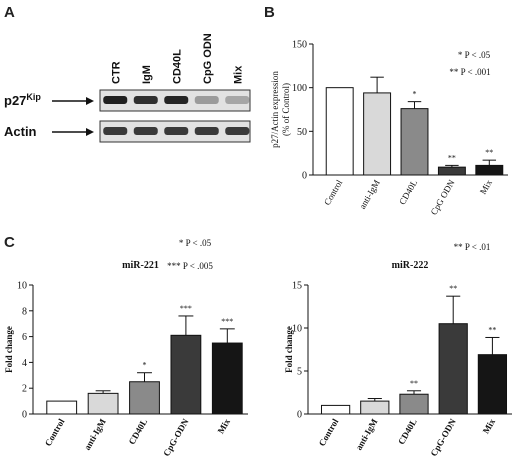 This screenshot has width=520, height=476. What do you see at coordinates (20, 131) in the screenshot?
I see `blot-row-label: Actin` at bounding box center [20, 131].